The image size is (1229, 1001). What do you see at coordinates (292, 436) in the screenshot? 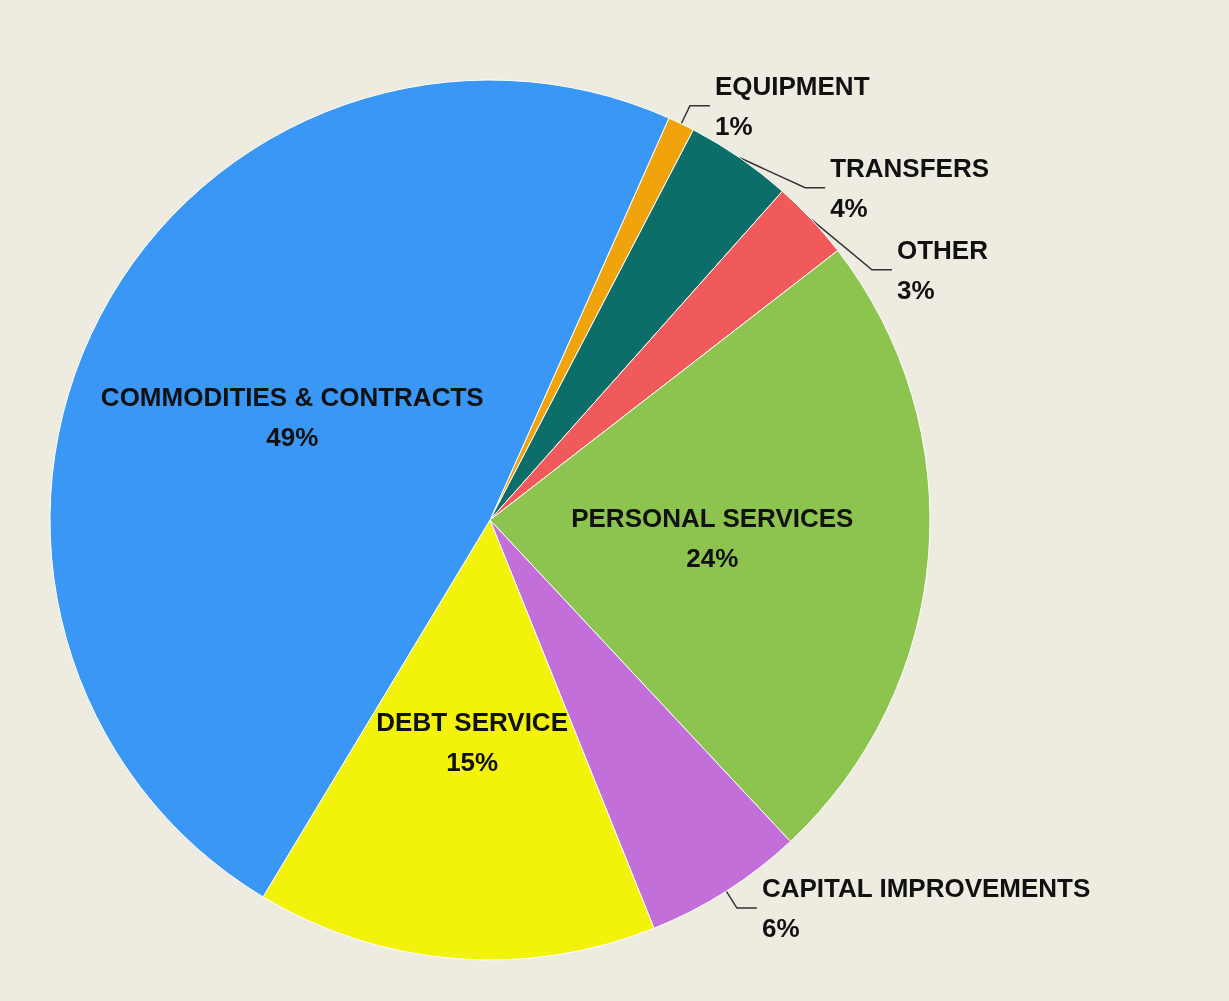
I see `data-label: 49%` at bounding box center [292, 436].